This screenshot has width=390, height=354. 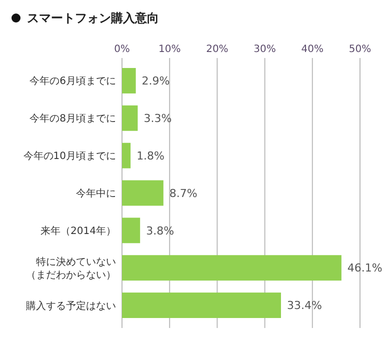 I want to click on x-tick-label: 30%, so click(x=265, y=49).